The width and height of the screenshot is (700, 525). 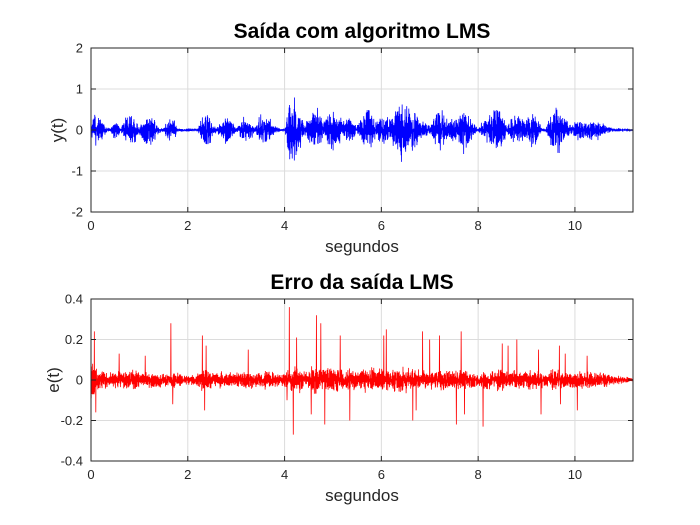 What do you see at coordinates (72, 420) in the screenshot?
I see `y-tick-label: -0.2` at bounding box center [72, 420].